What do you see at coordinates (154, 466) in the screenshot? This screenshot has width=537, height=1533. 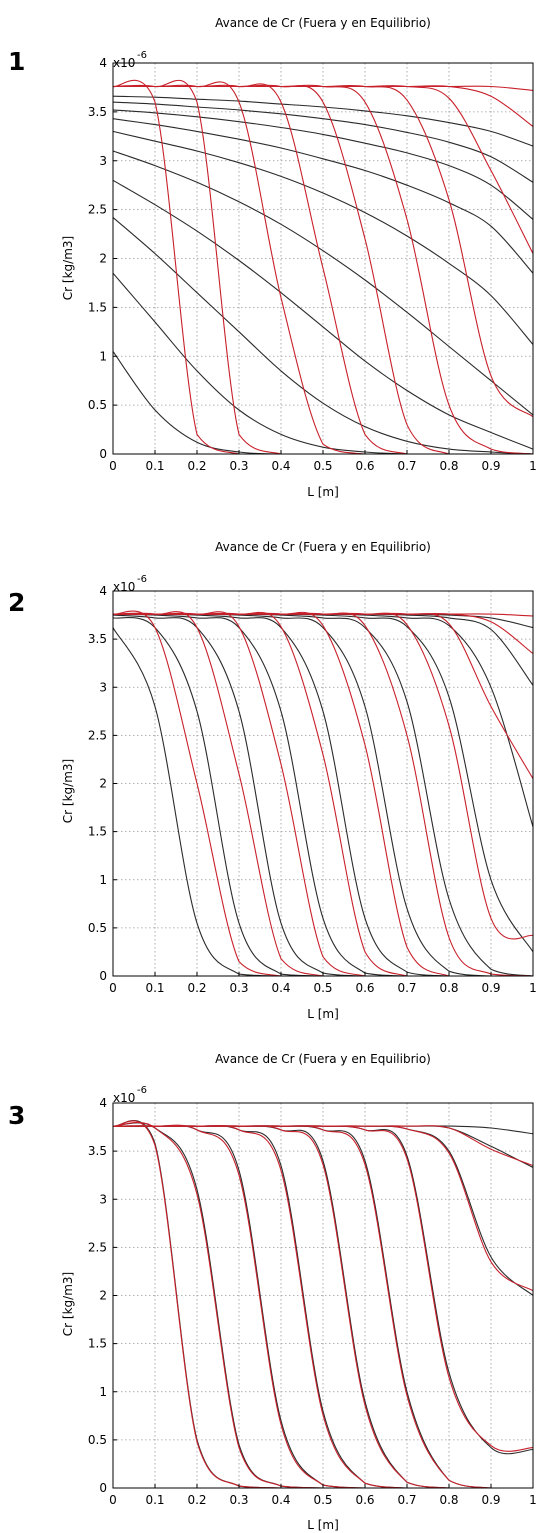 I see `panel-1-xtick-label-1: 0.1` at bounding box center [154, 466].